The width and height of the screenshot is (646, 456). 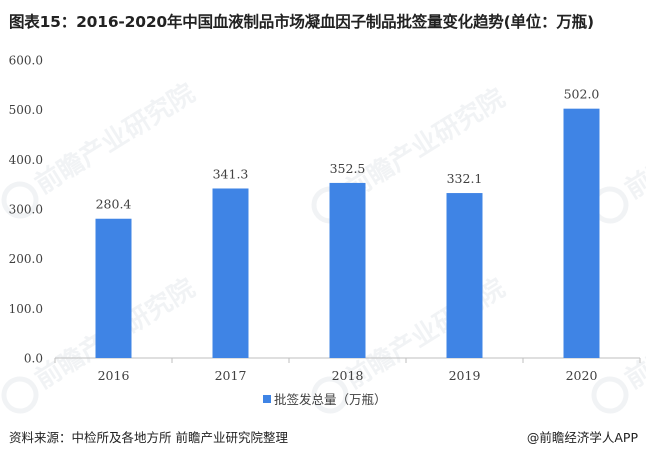 What do you see at coordinates (348, 375) in the screenshot?
I see `x-tick-label: 2018` at bounding box center [348, 375].